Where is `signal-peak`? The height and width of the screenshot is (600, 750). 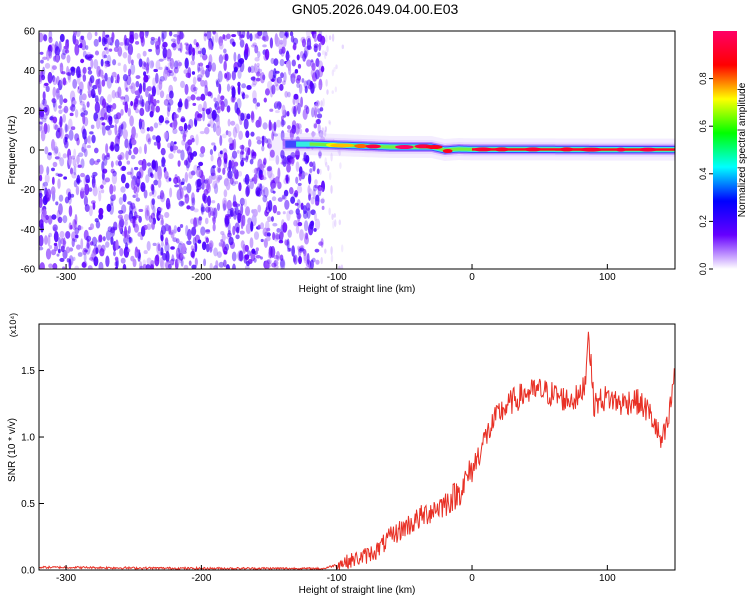
signal-peak is located at coordinates (342, 145).